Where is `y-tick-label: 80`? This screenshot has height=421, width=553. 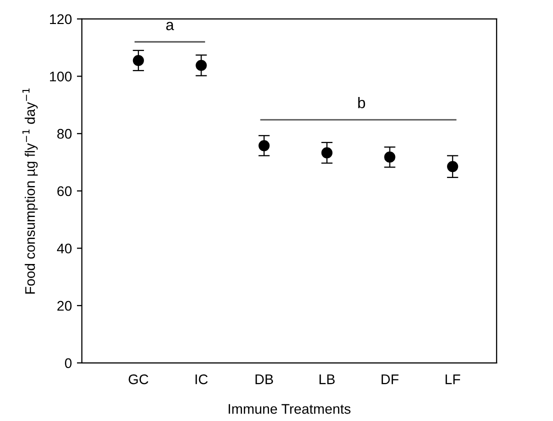 y-tick-label: 80 is located at coordinates (64, 133).